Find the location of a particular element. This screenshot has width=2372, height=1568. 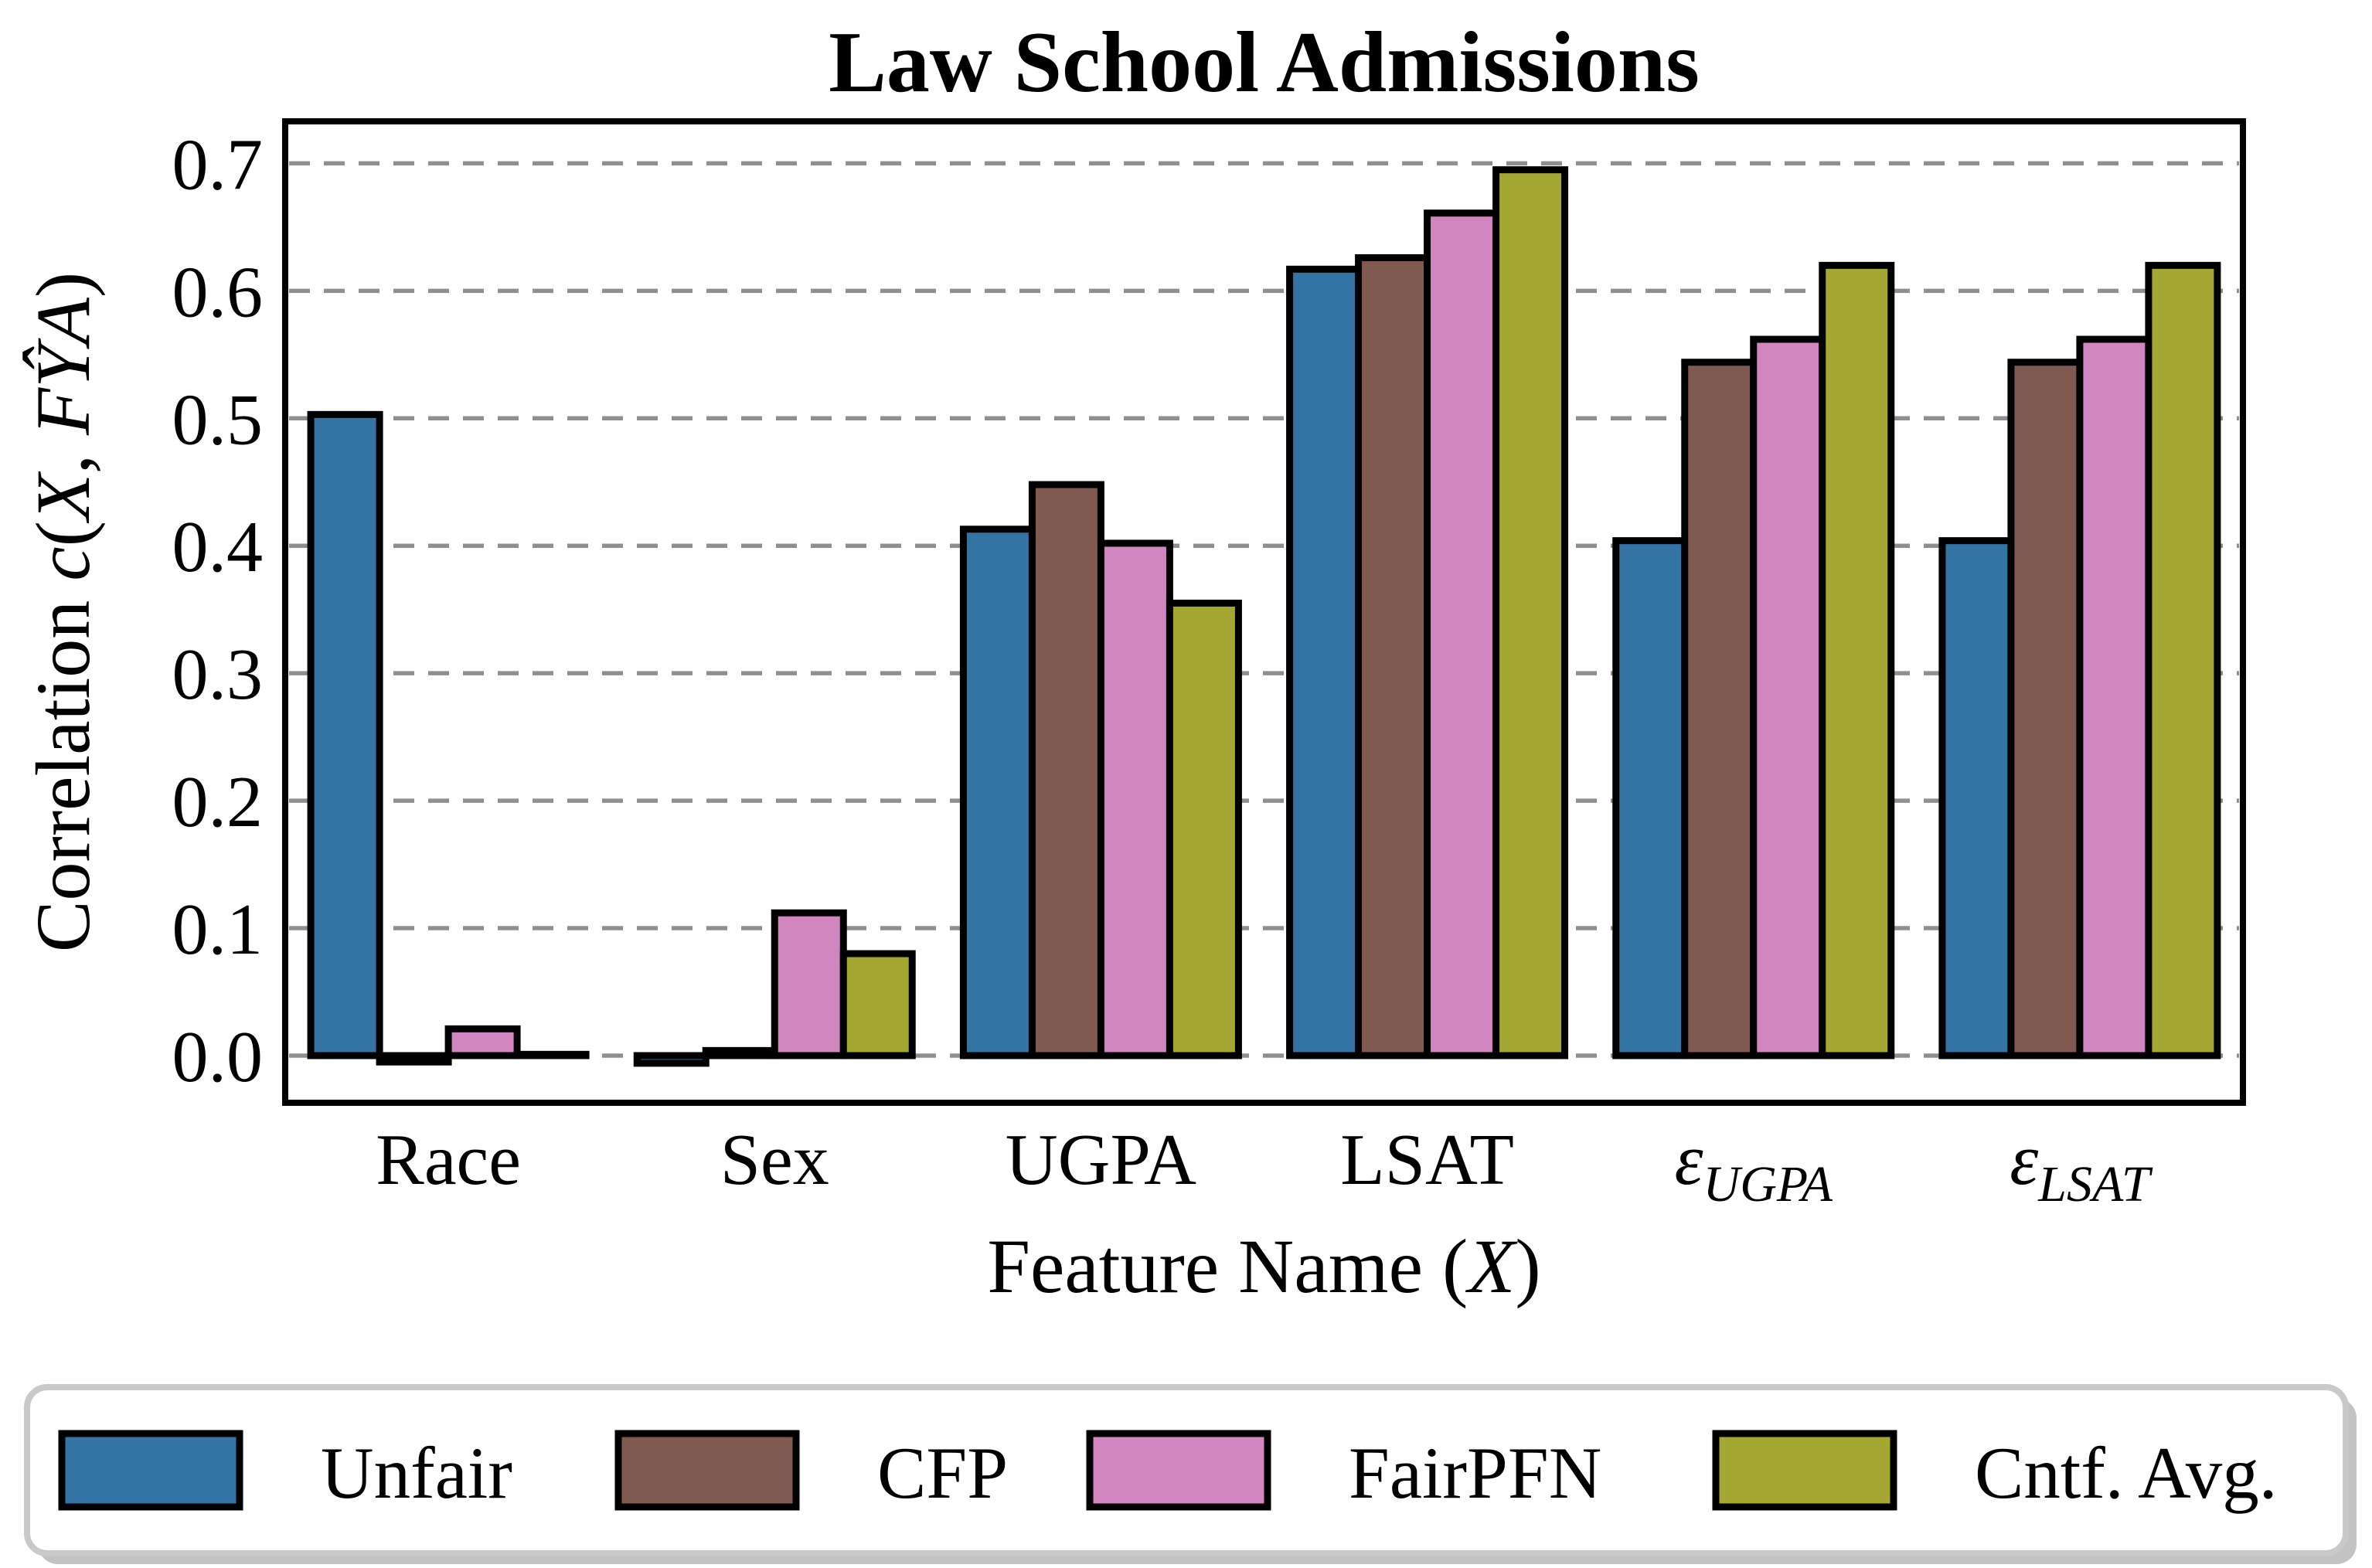

y-tick-label: 0.3 is located at coordinates (218, 674).